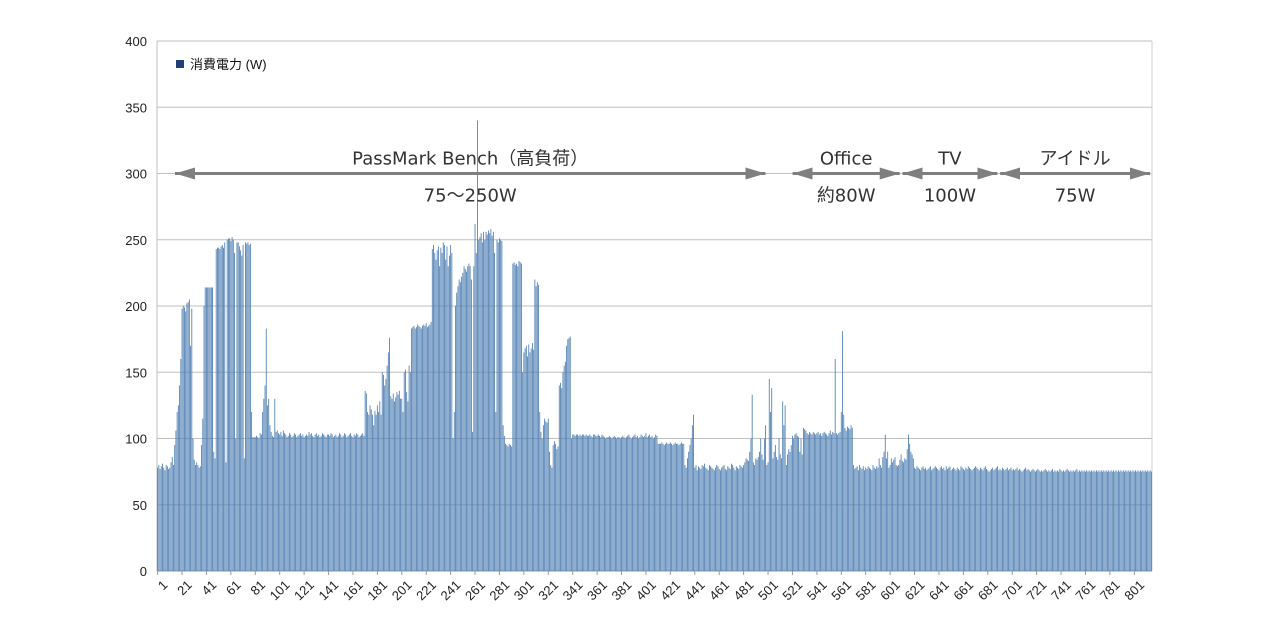  What do you see at coordinates (136, 372) in the screenshot?
I see `y-tick-label: 150` at bounding box center [136, 372].